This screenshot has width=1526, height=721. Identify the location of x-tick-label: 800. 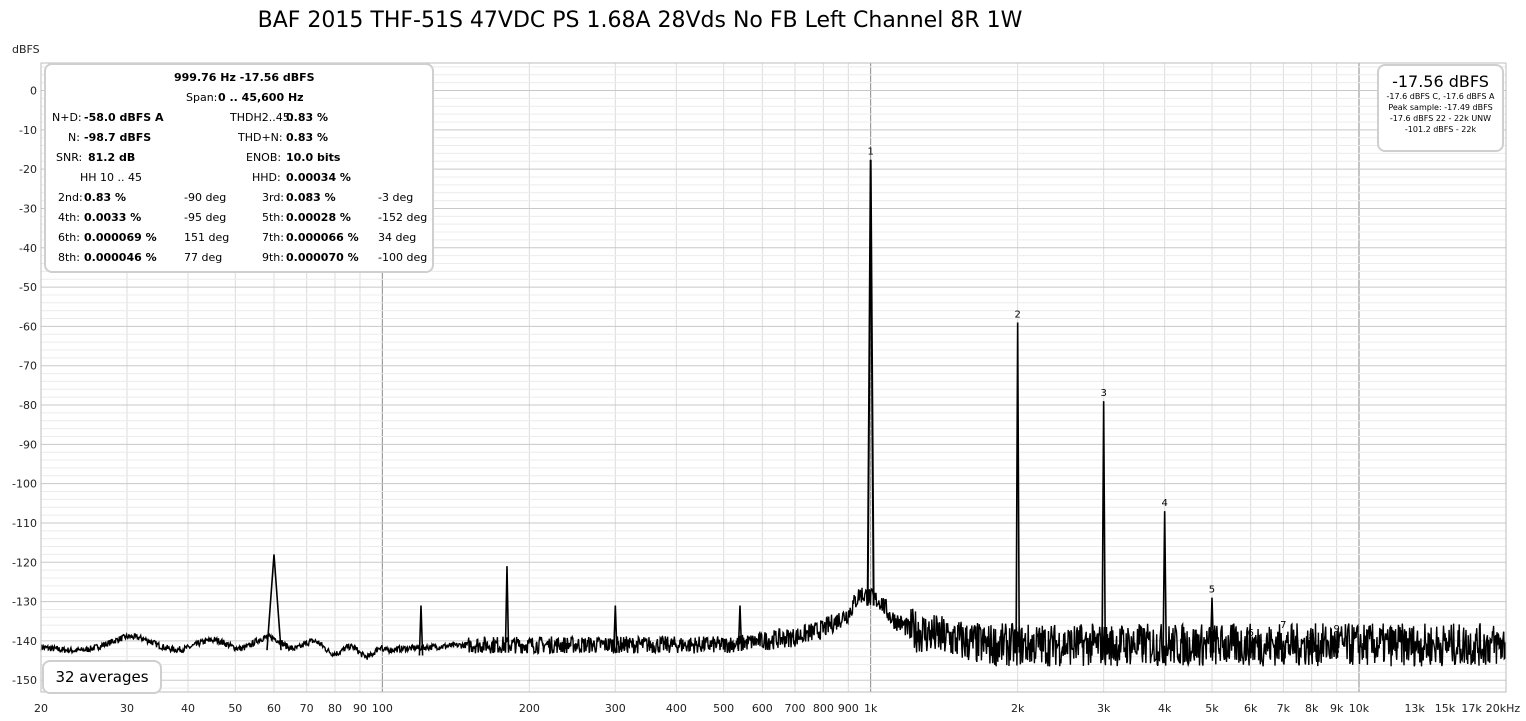
(823, 708).